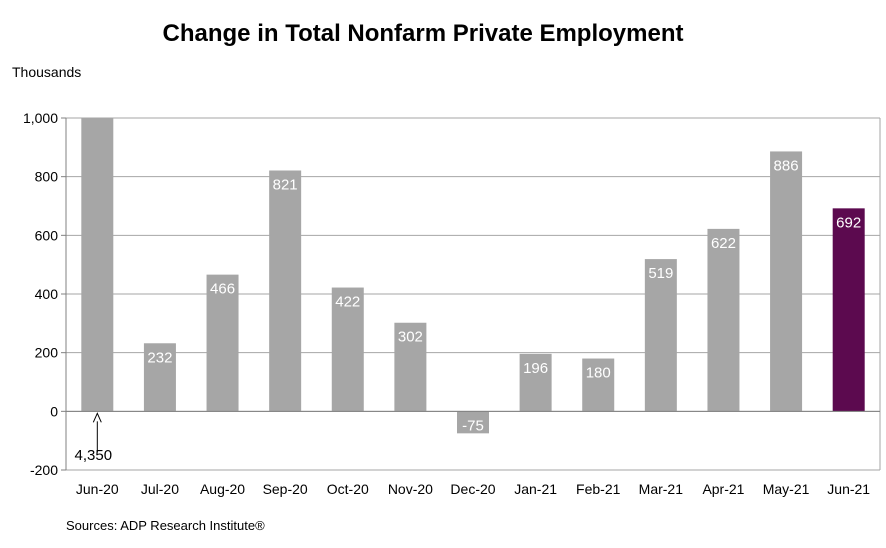  What do you see at coordinates (47, 353) in the screenshot?
I see `y-tick-label: 200` at bounding box center [47, 353].